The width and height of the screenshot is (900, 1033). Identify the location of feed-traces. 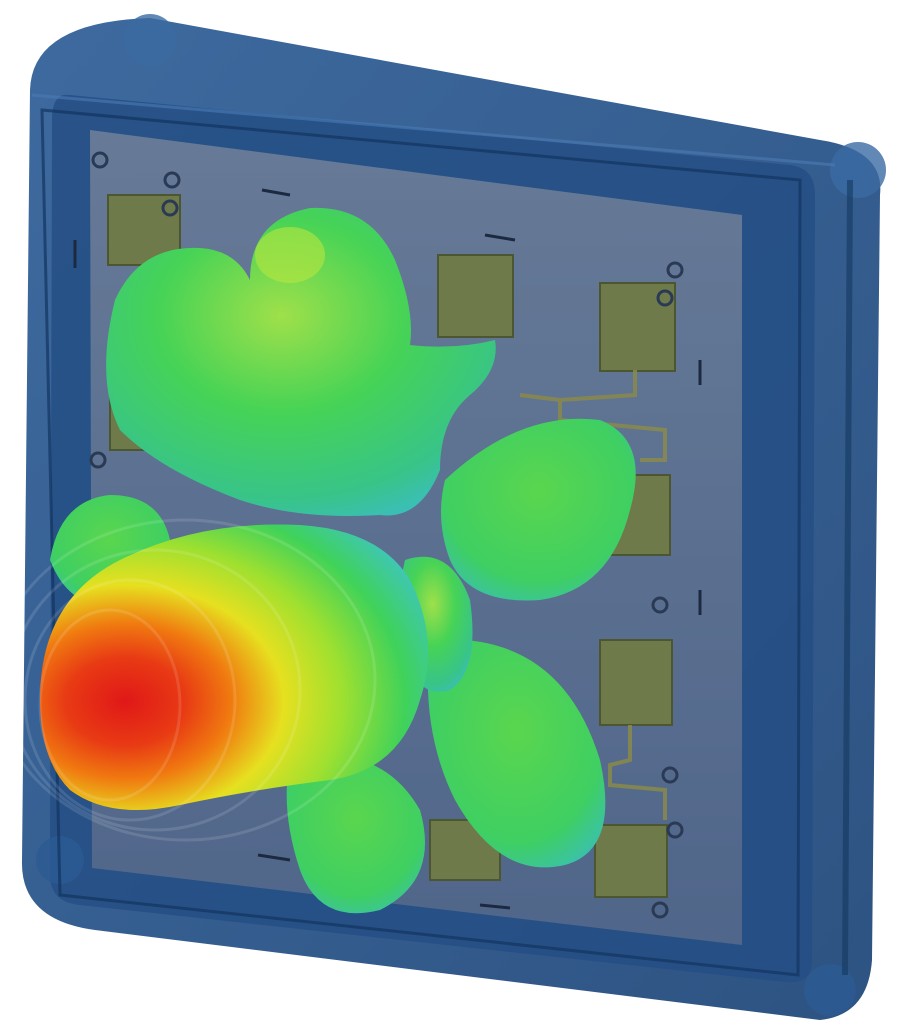
(593, 595).